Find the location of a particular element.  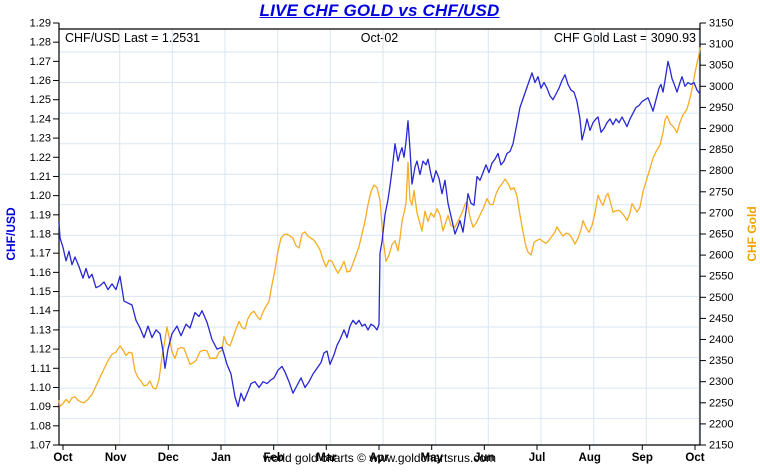

left-tick-label: 1.13 is located at coordinates (40, 330).